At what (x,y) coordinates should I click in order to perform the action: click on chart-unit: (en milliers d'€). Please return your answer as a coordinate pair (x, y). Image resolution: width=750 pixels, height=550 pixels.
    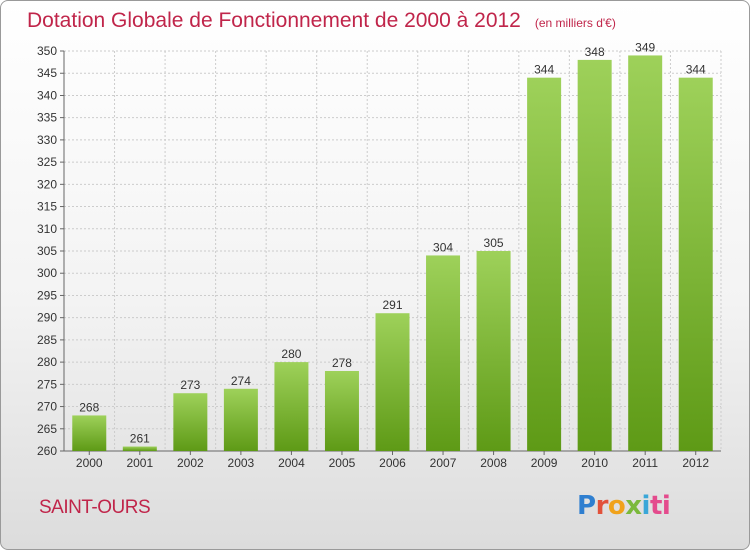
    Looking at the image, I should click on (575, 23).